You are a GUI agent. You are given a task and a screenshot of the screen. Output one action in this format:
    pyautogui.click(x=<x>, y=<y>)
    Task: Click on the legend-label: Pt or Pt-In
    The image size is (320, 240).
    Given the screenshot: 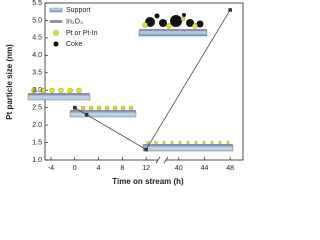 What is the action you would take?
    pyautogui.click(x=82, y=33)
    